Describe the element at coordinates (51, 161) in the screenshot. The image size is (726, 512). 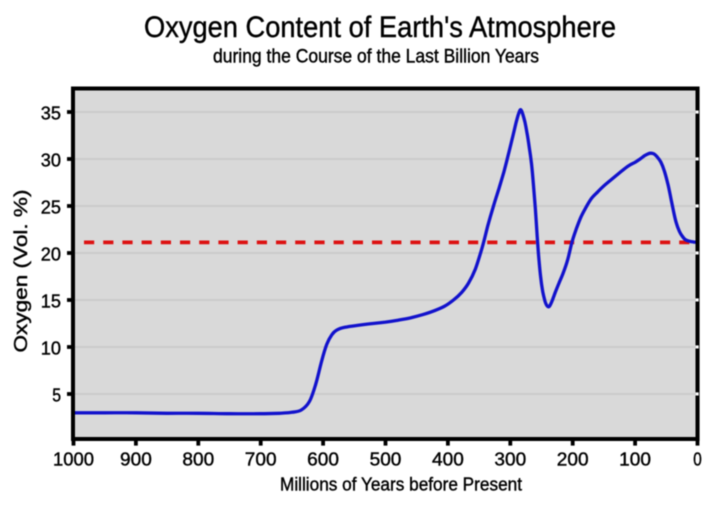
I see `svg-text: 30` at that location.